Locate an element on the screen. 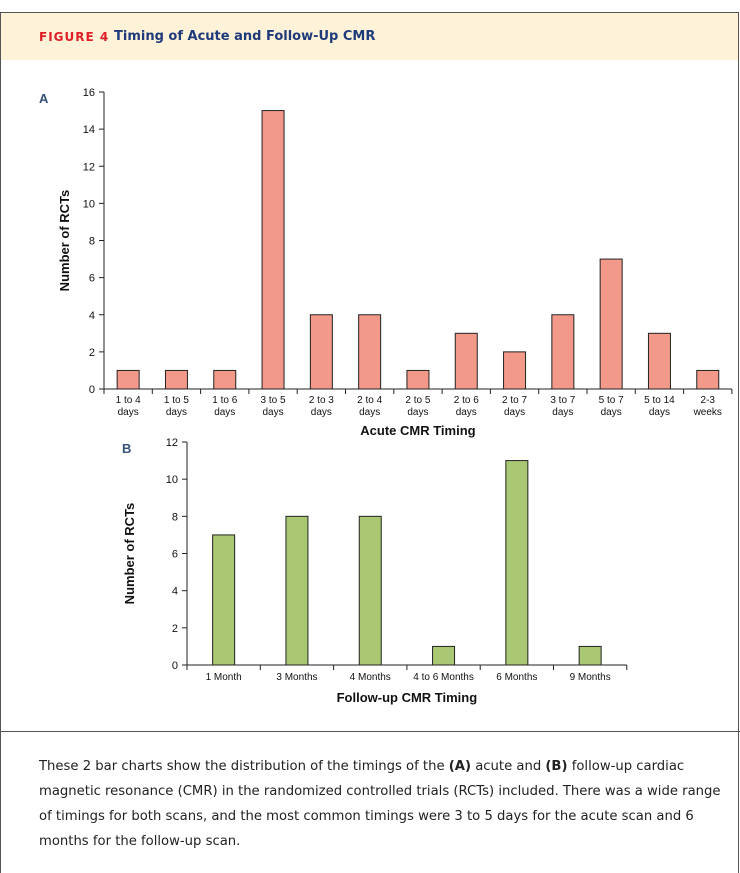 The height and width of the screenshot is (873, 740). chart-b-panel-letter: B is located at coordinates (126, 448).